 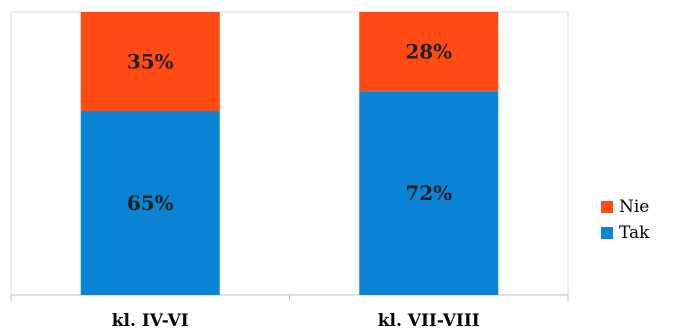 I want to click on x-tick-label: kl. VII-VIII, so click(x=429, y=321).